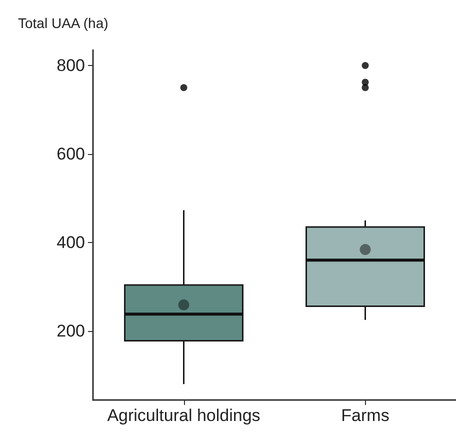 The height and width of the screenshot is (432, 456). I want to click on y-tick-label: 600, so click(70, 154).